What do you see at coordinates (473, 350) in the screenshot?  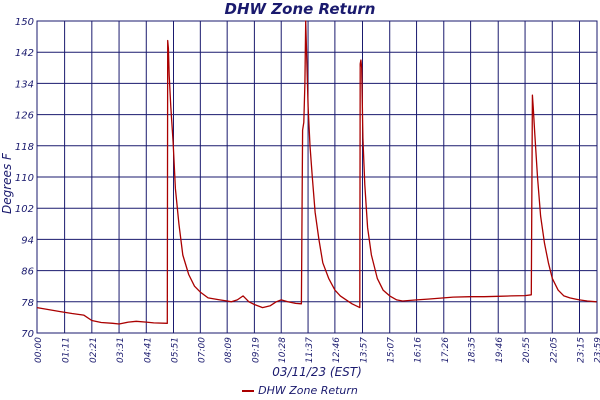 I see `x-tick-label: 18:35` at bounding box center [473, 350].